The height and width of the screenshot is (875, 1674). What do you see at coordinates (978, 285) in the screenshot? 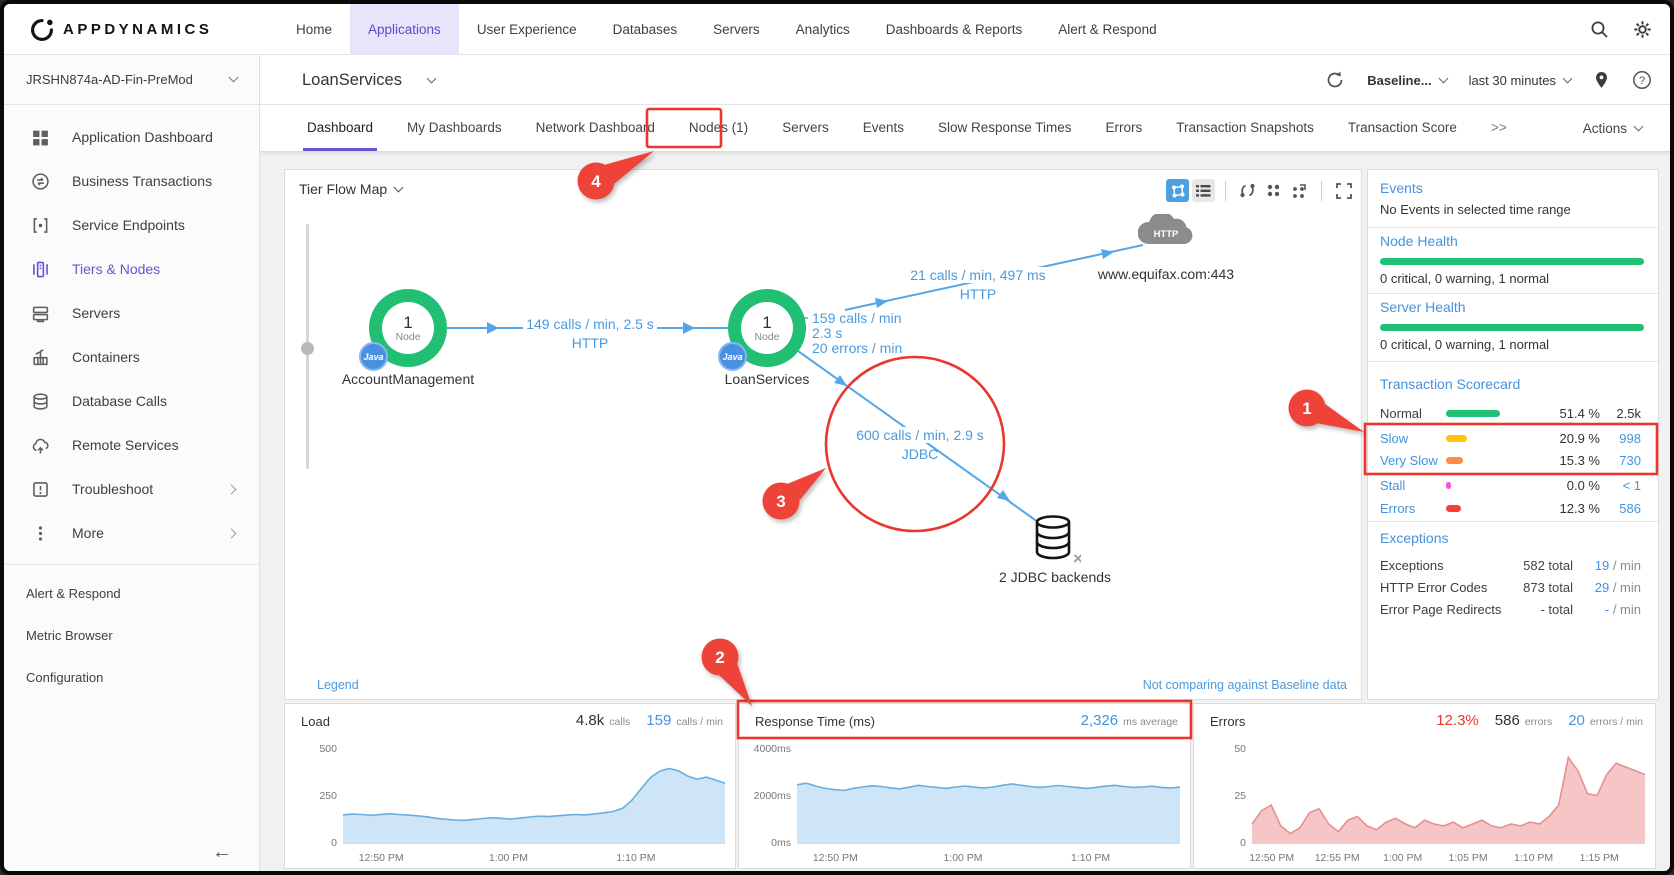
I see `edge-label-loan-to-equifax: 21 calls / min, 497 ms HTTP` at bounding box center [978, 285].